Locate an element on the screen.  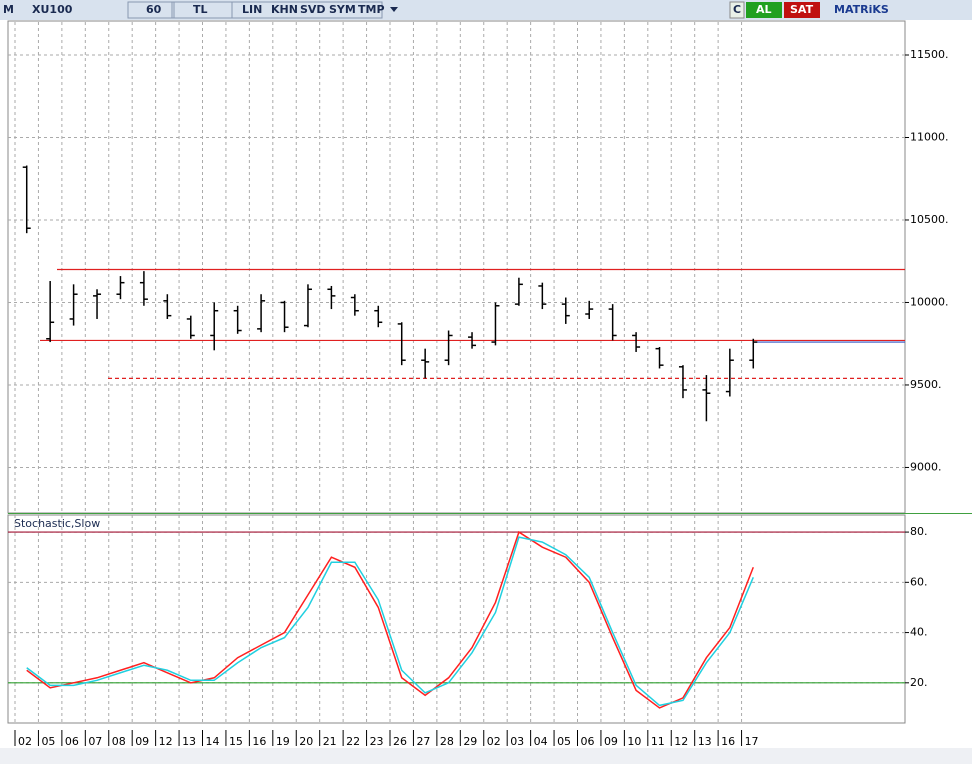
x-tick-label: 15 is located at coordinates (236, 741).